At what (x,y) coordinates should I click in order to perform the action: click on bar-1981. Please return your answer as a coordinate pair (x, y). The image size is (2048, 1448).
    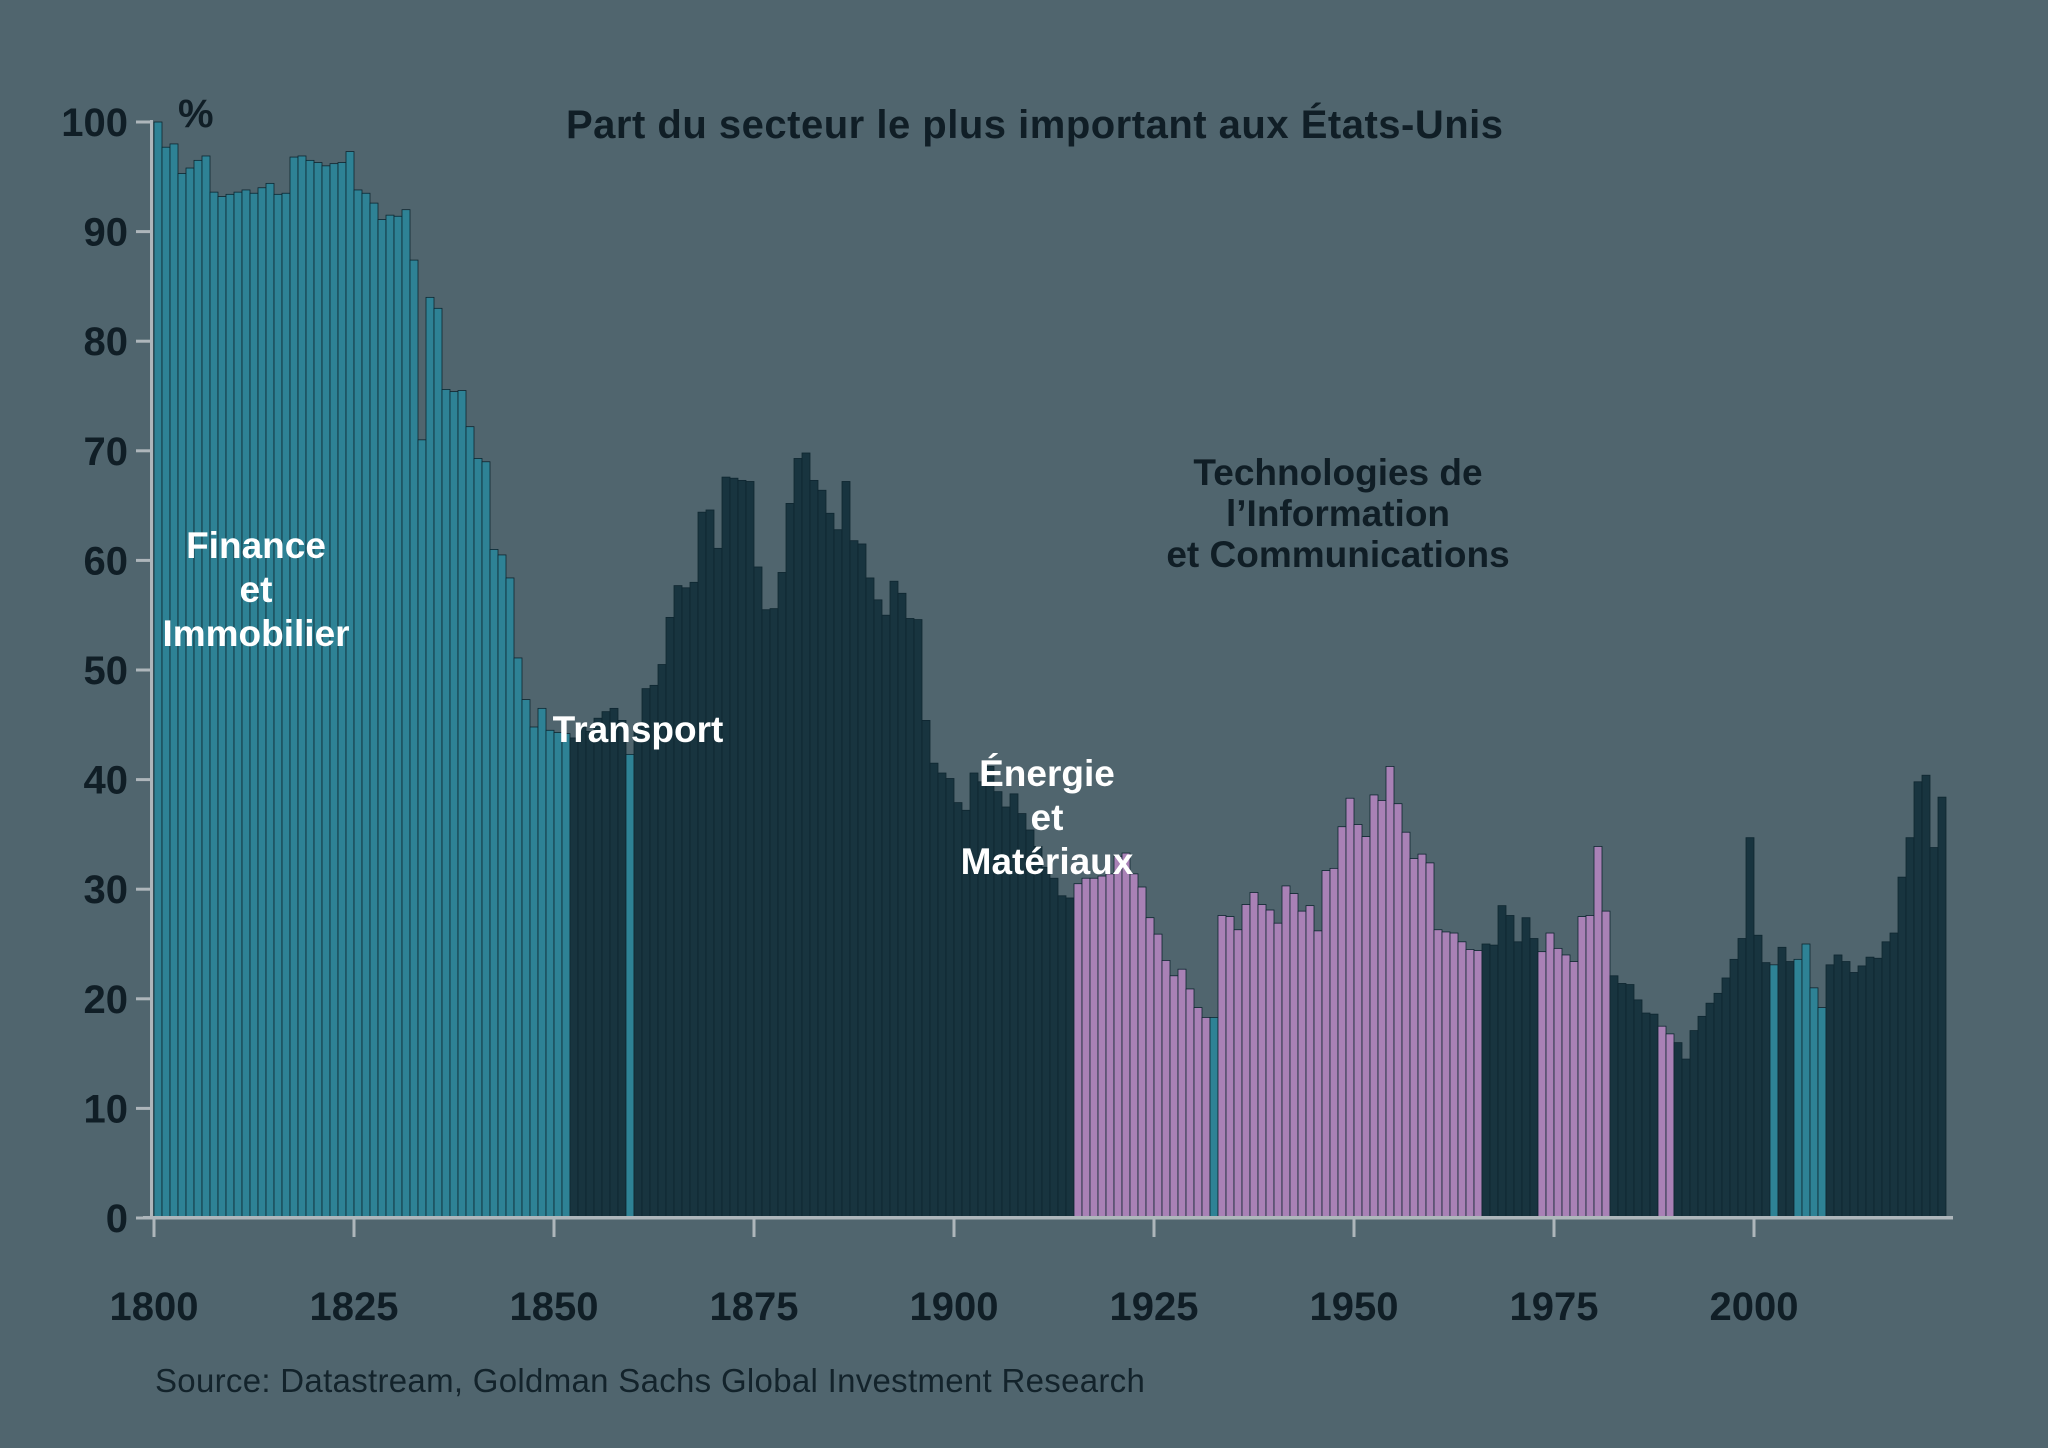
    Looking at the image, I should click on (1606, 1064).